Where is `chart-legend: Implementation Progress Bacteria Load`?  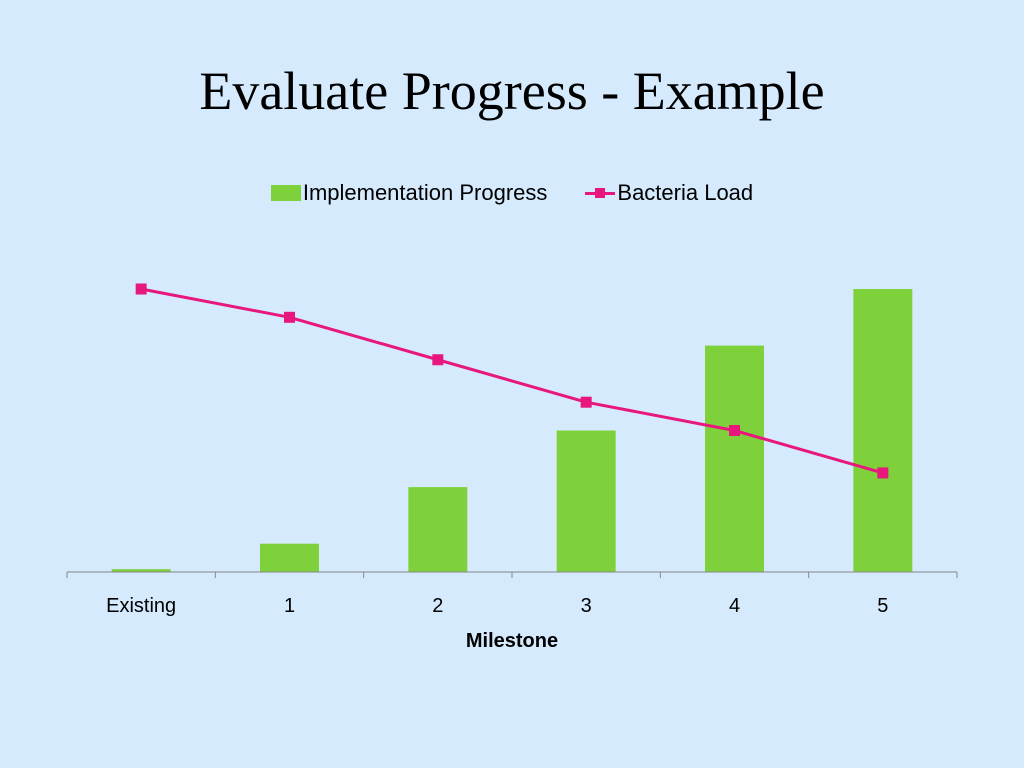 chart-legend: Implementation Progress Bacteria Load is located at coordinates (512, 193).